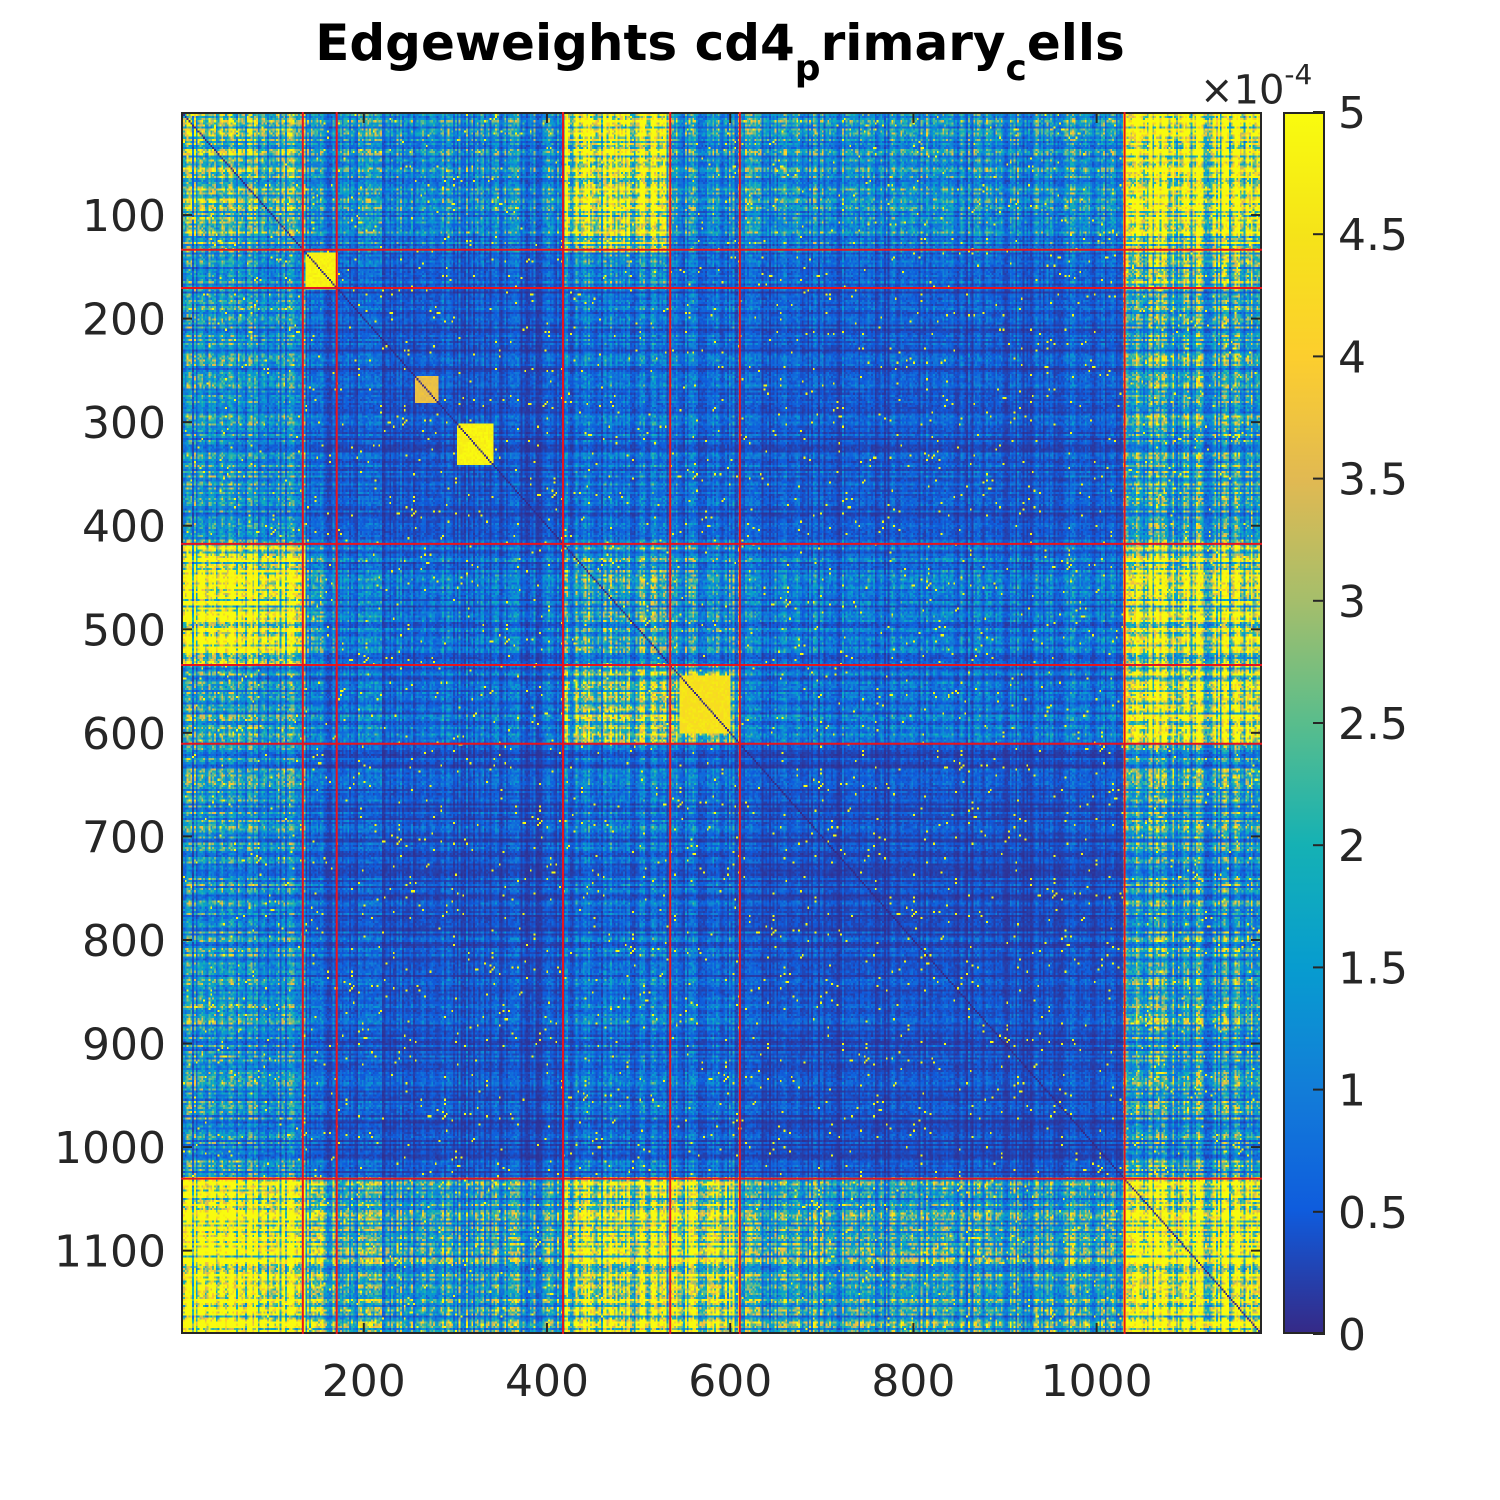  I want to click on y-tick-label: 100, so click(124, 216).